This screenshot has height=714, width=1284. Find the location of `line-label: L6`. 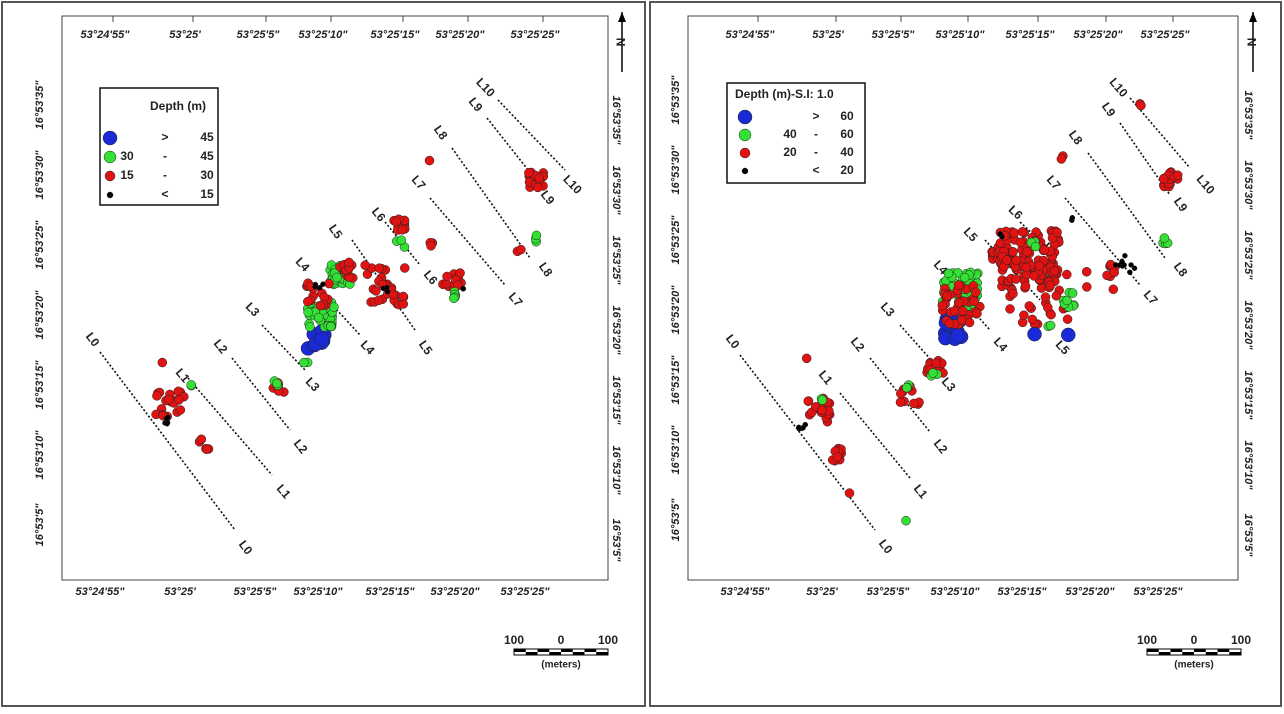

line-label: L6 is located at coordinates (431, 278).